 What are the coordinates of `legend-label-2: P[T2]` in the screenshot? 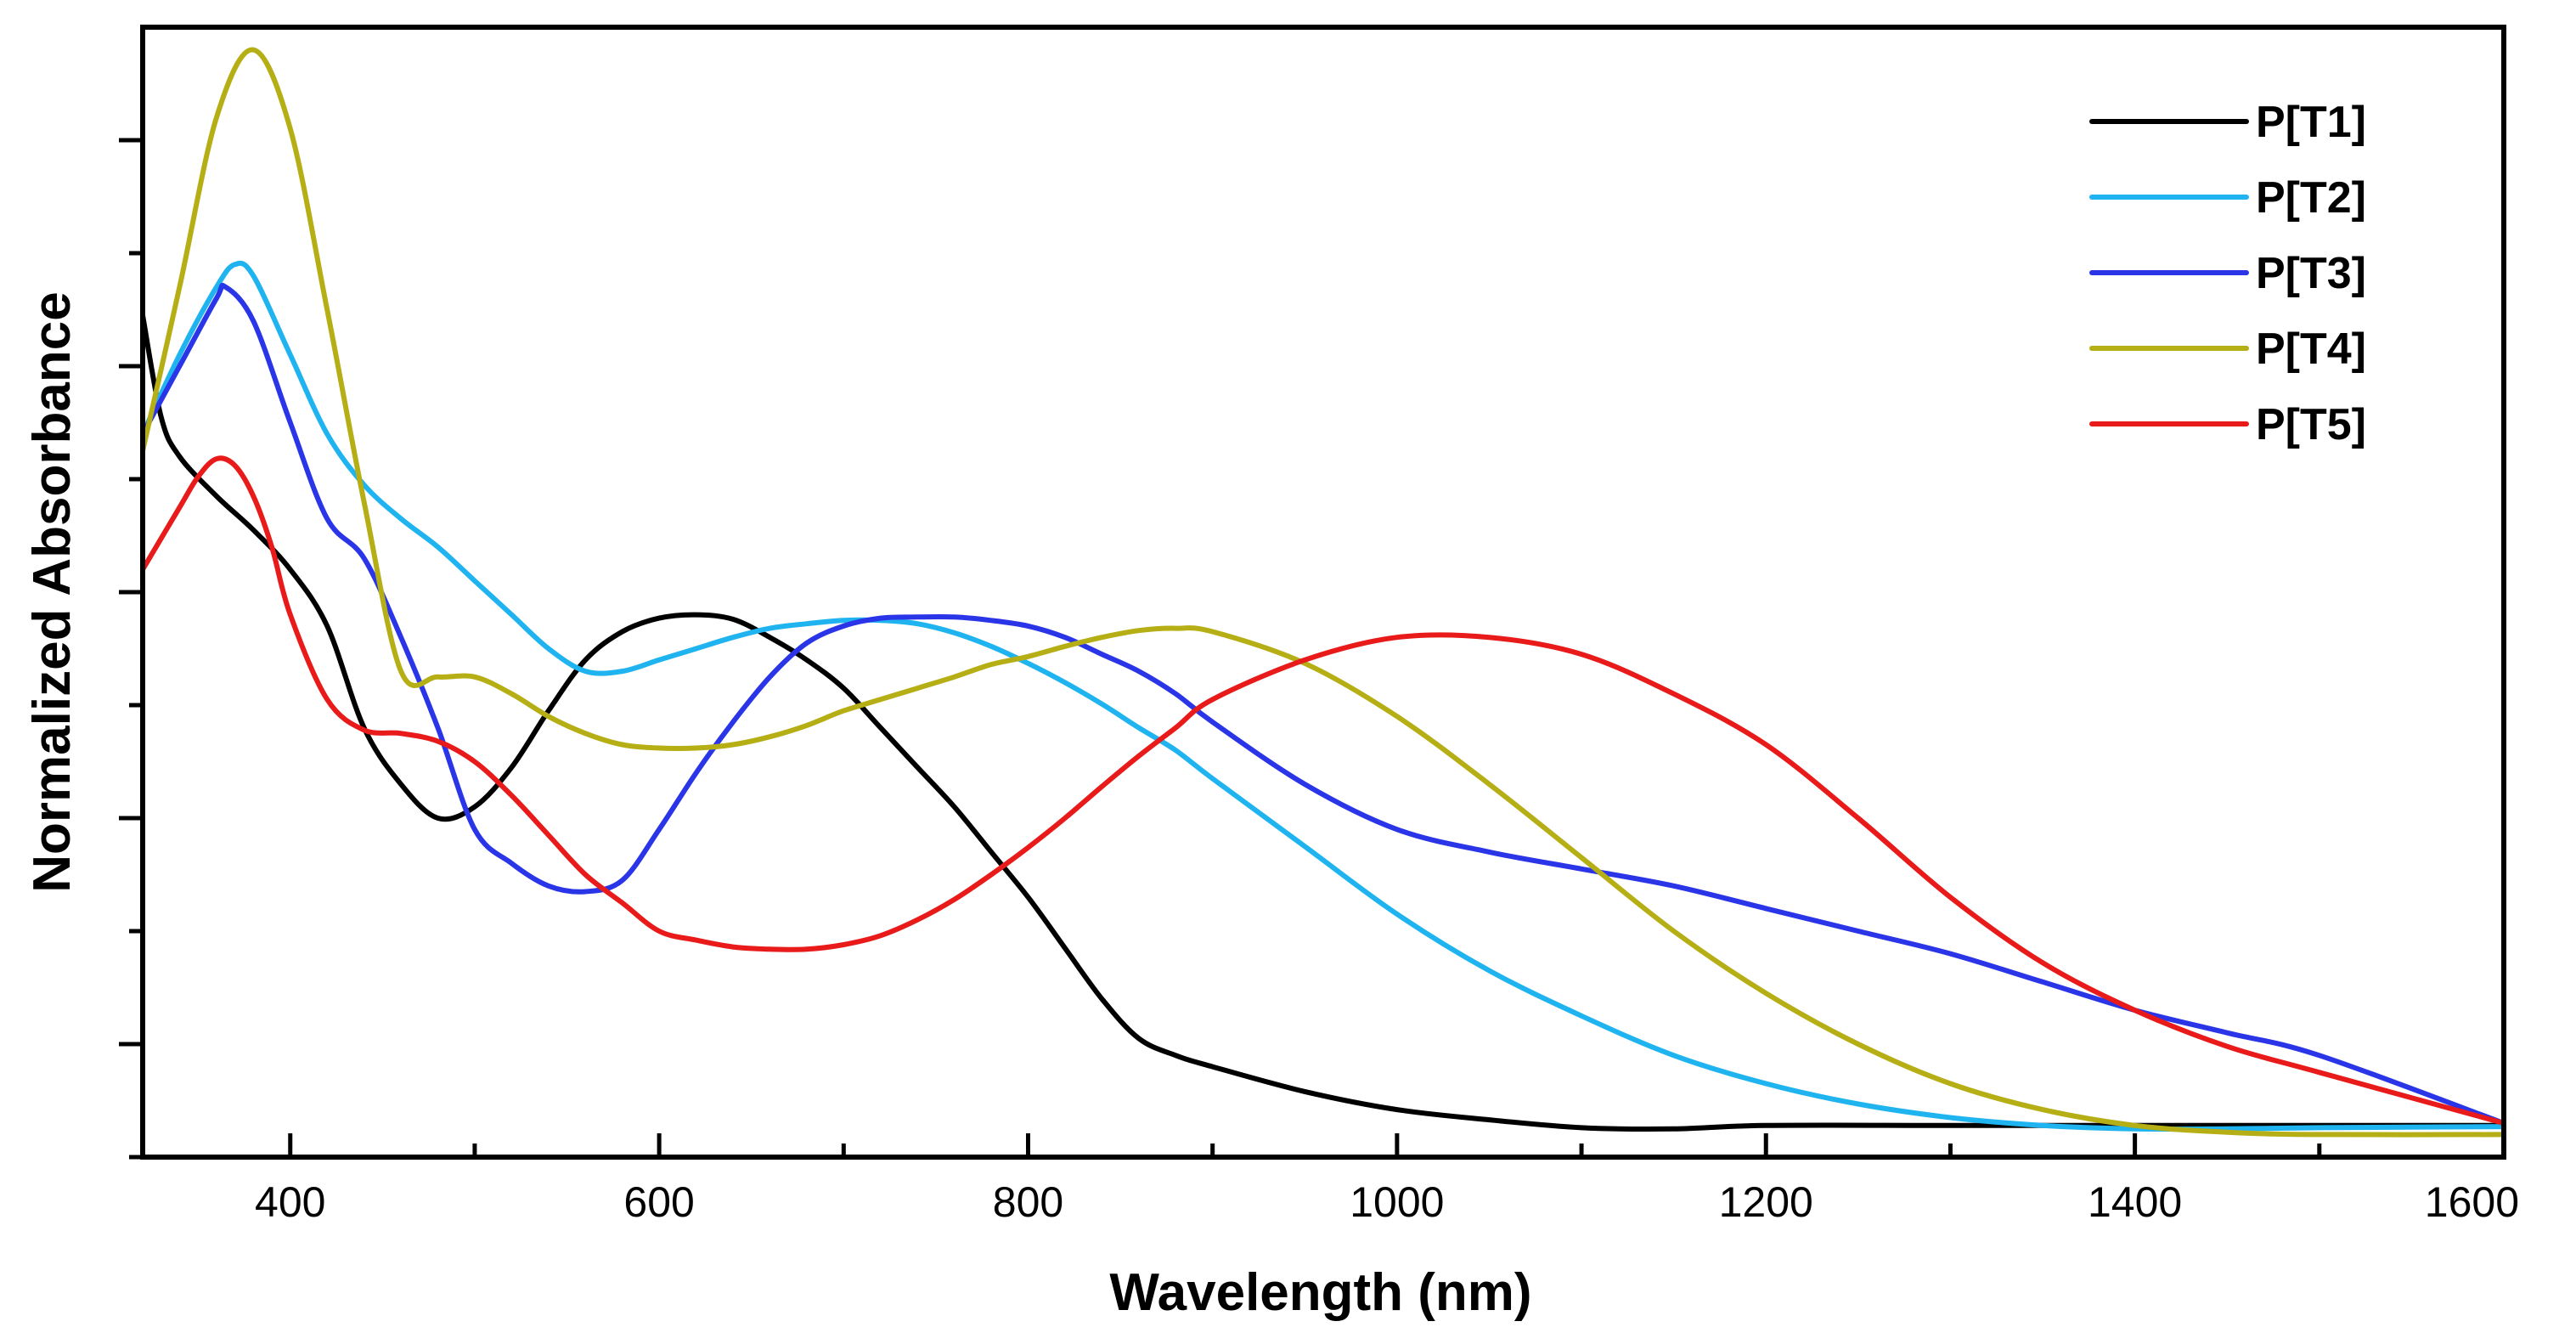 It's located at (2311, 198).